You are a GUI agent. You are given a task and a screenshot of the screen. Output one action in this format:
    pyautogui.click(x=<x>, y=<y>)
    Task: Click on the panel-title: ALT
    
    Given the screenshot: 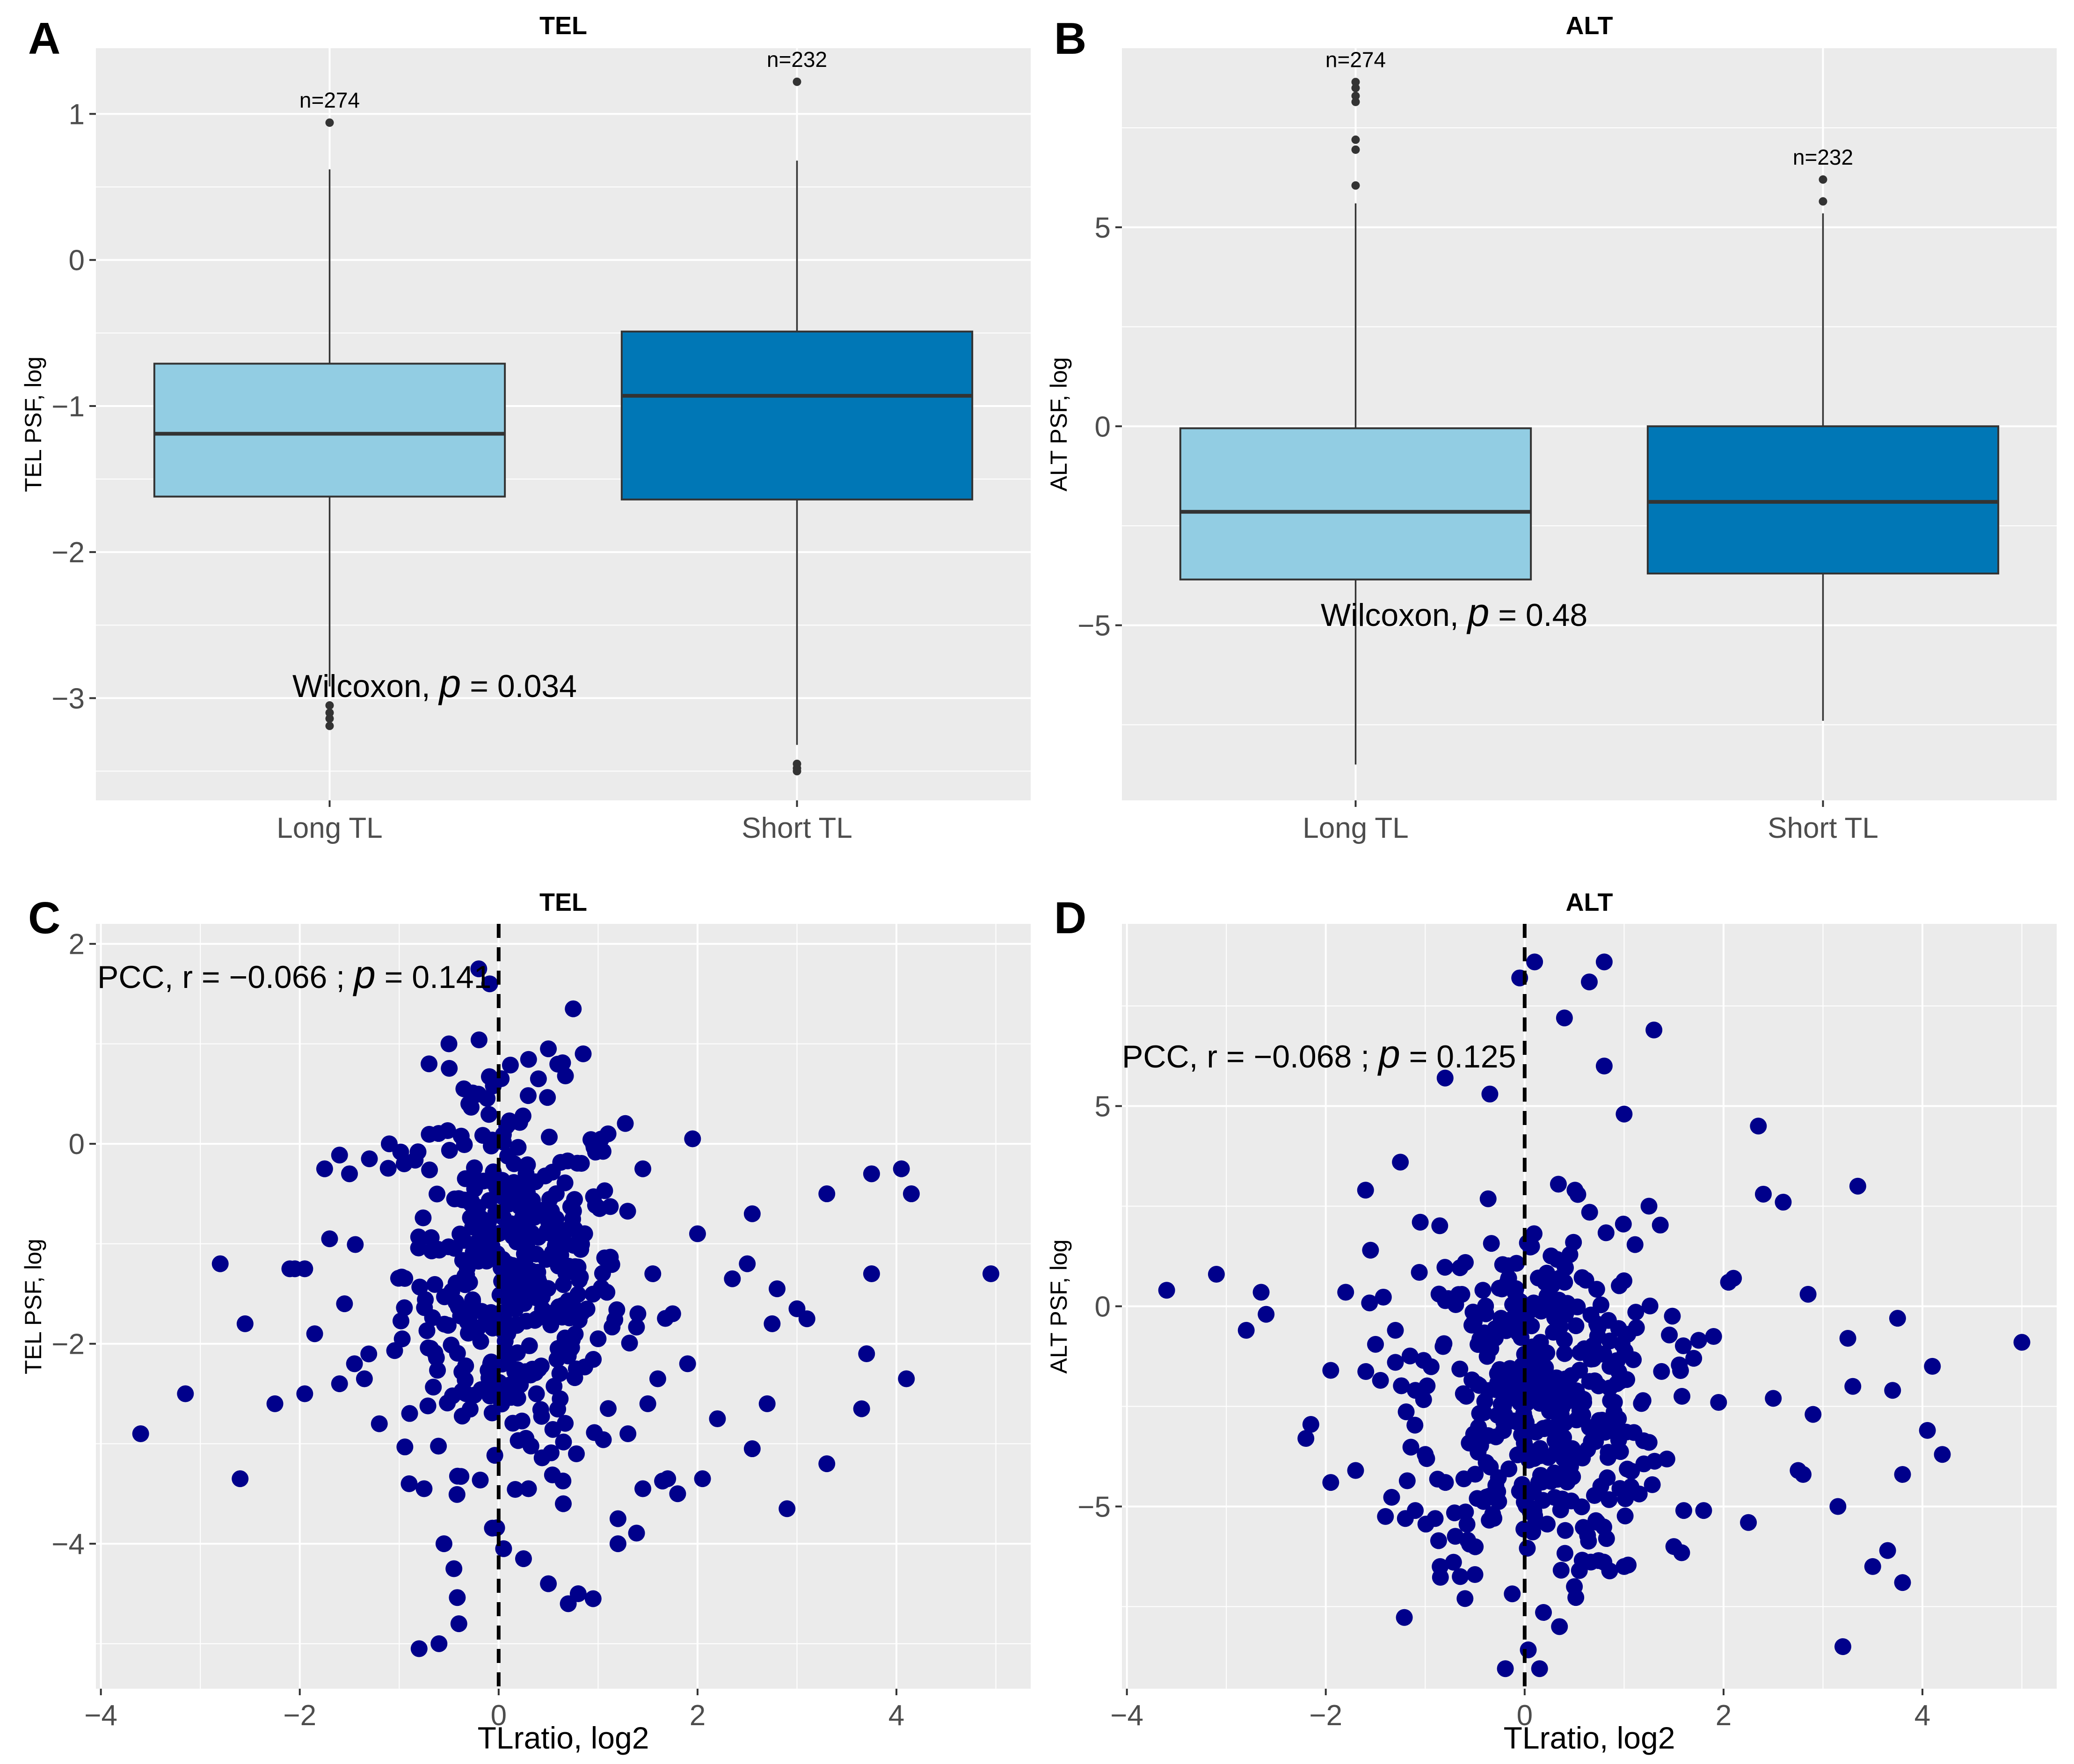 What is the action you would take?
    pyautogui.click(x=1589, y=902)
    